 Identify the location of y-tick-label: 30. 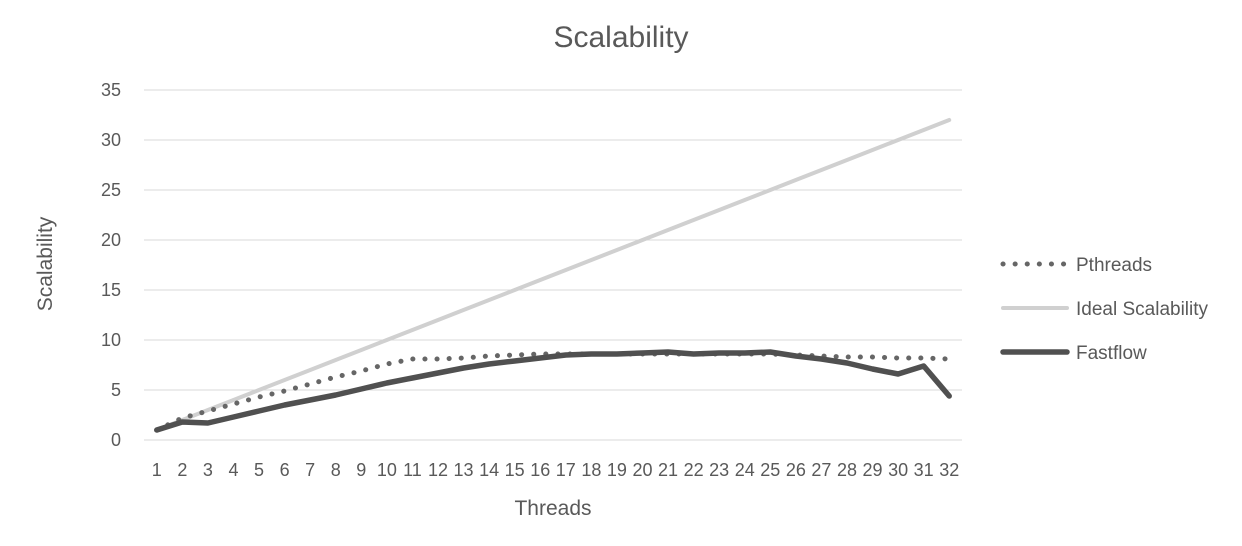
(111, 140).